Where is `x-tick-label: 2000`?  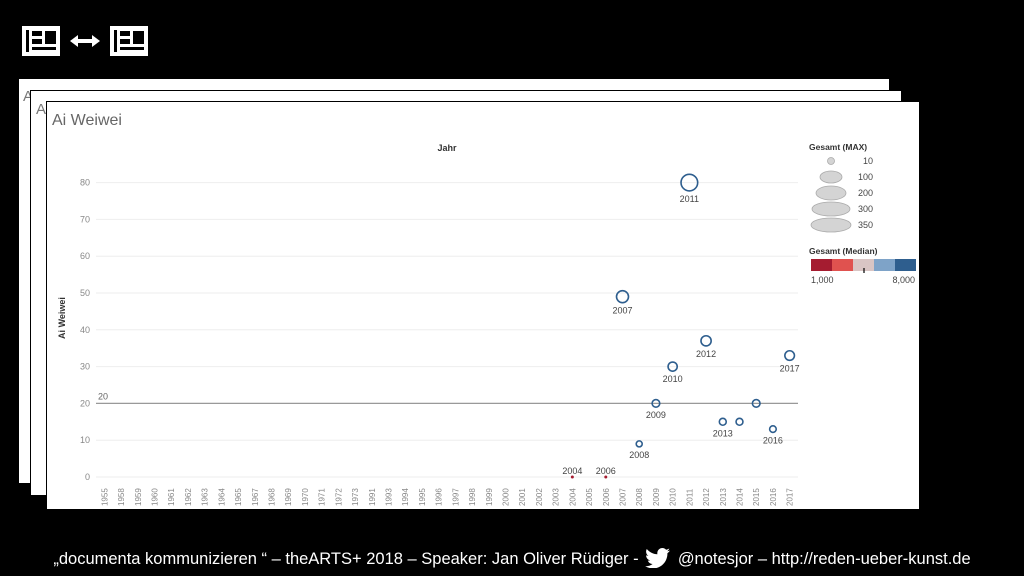 x-tick-label: 2000 is located at coordinates (506, 497).